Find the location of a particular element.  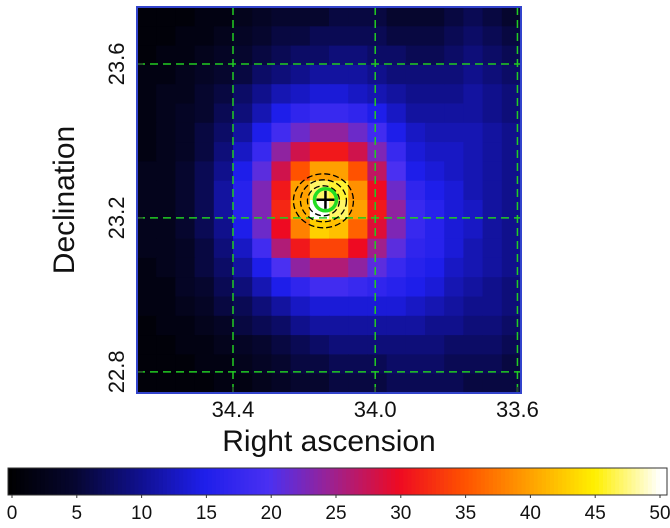

y-axis-label: Declination is located at coordinates (64, 200).